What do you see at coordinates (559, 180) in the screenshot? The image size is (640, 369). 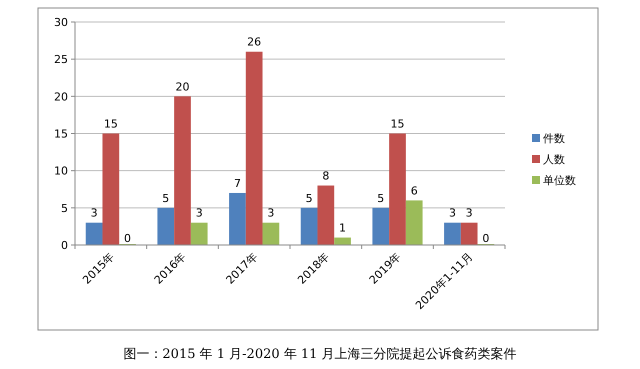 I see `legend-label: 单位数` at bounding box center [559, 180].